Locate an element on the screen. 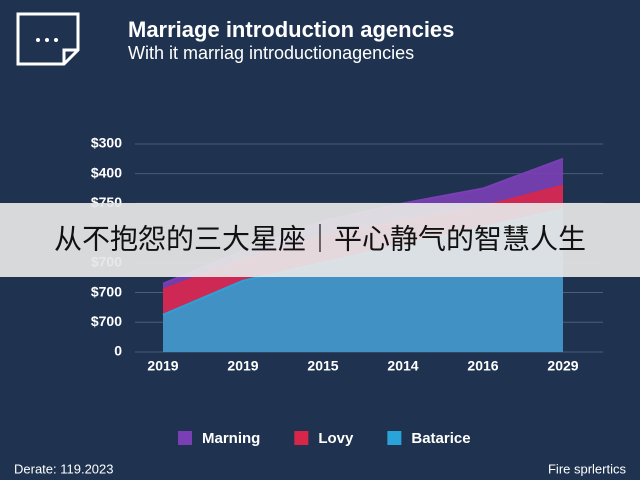 This screenshot has height=480, width=640. legend: Marning Lovy Batarice is located at coordinates (324, 438).